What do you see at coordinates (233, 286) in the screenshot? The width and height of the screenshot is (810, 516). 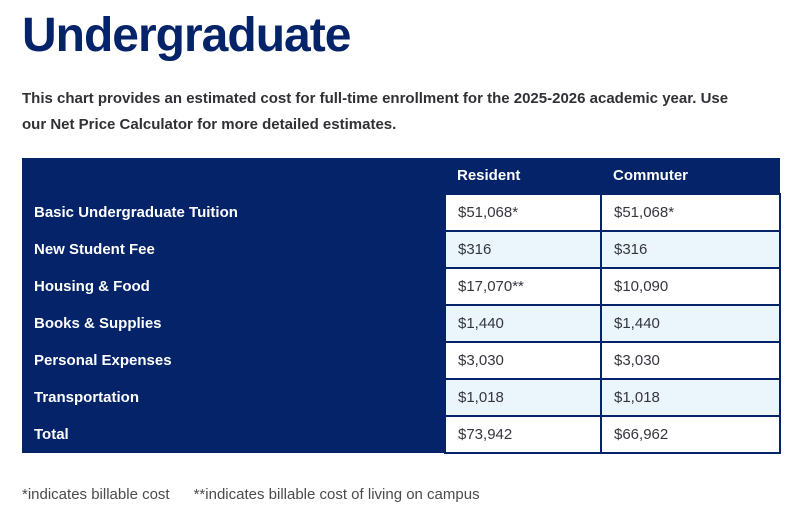 I see `row-label-cell: Housing & Food` at bounding box center [233, 286].